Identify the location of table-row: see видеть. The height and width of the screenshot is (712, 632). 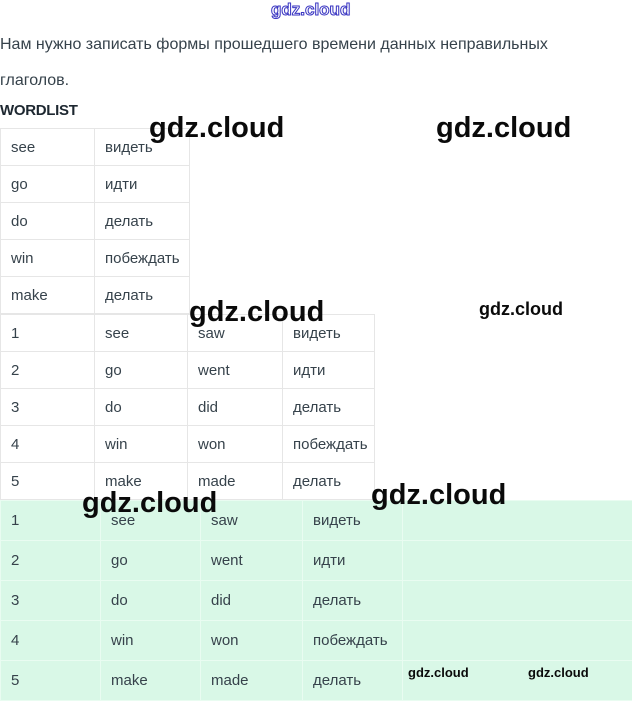
(95, 147).